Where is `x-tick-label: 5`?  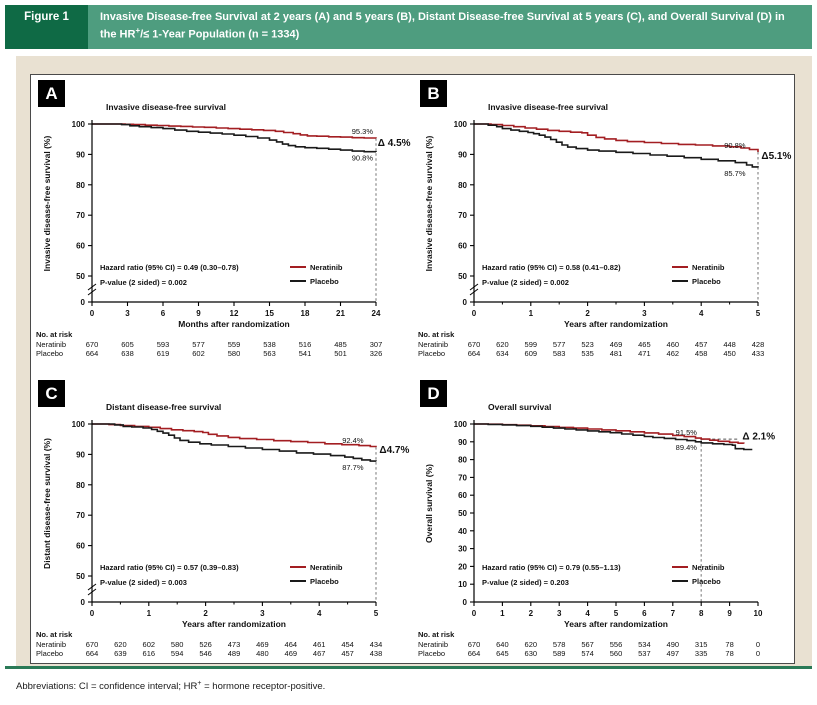 x-tick-label: 5 is located at coordinates (616, 613).